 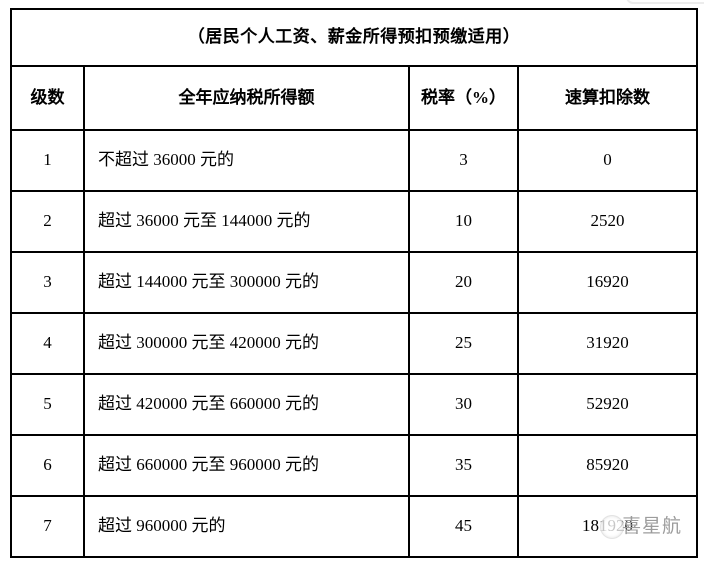 I want to click on table-row: 5 超过 420000 元至 660000 元的 30 52920, so click(x=354, y=404).